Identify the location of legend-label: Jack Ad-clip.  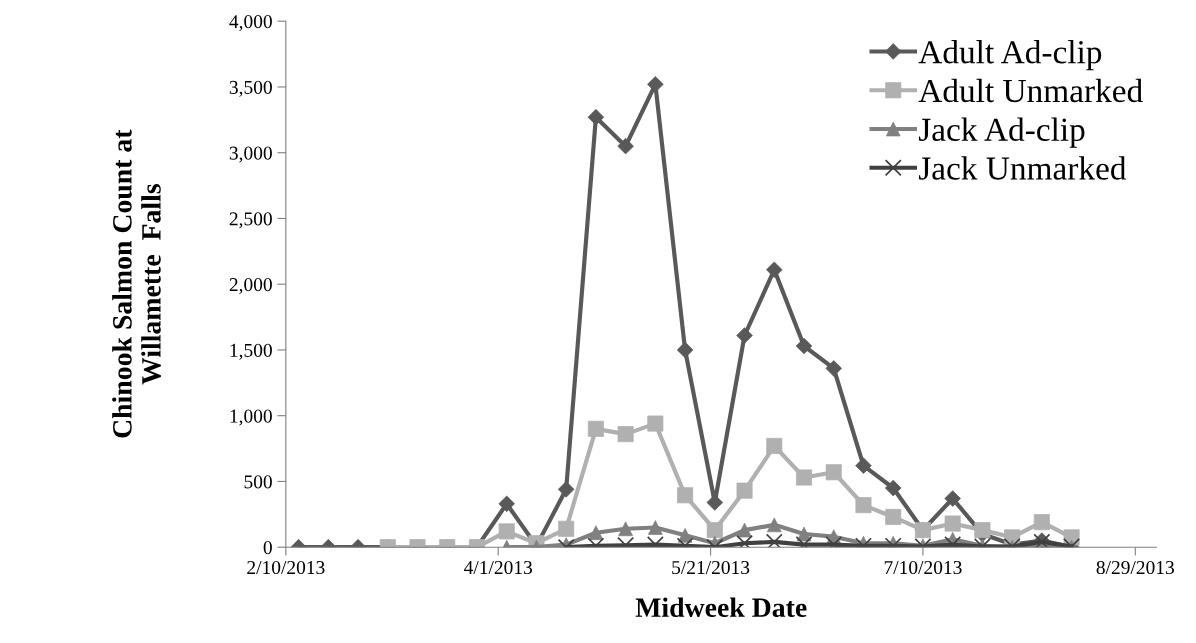
(1001, 132).